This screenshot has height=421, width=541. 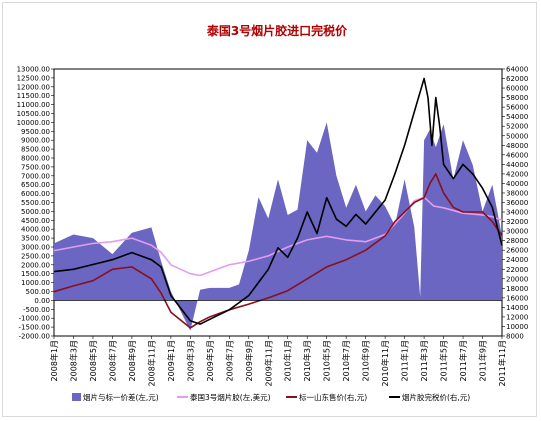 What do you see at coordinates (333, 397) in the screenshot?
I see `legend-label-2: 标一山东售价(右,元)` at bounding box center [333, 397].